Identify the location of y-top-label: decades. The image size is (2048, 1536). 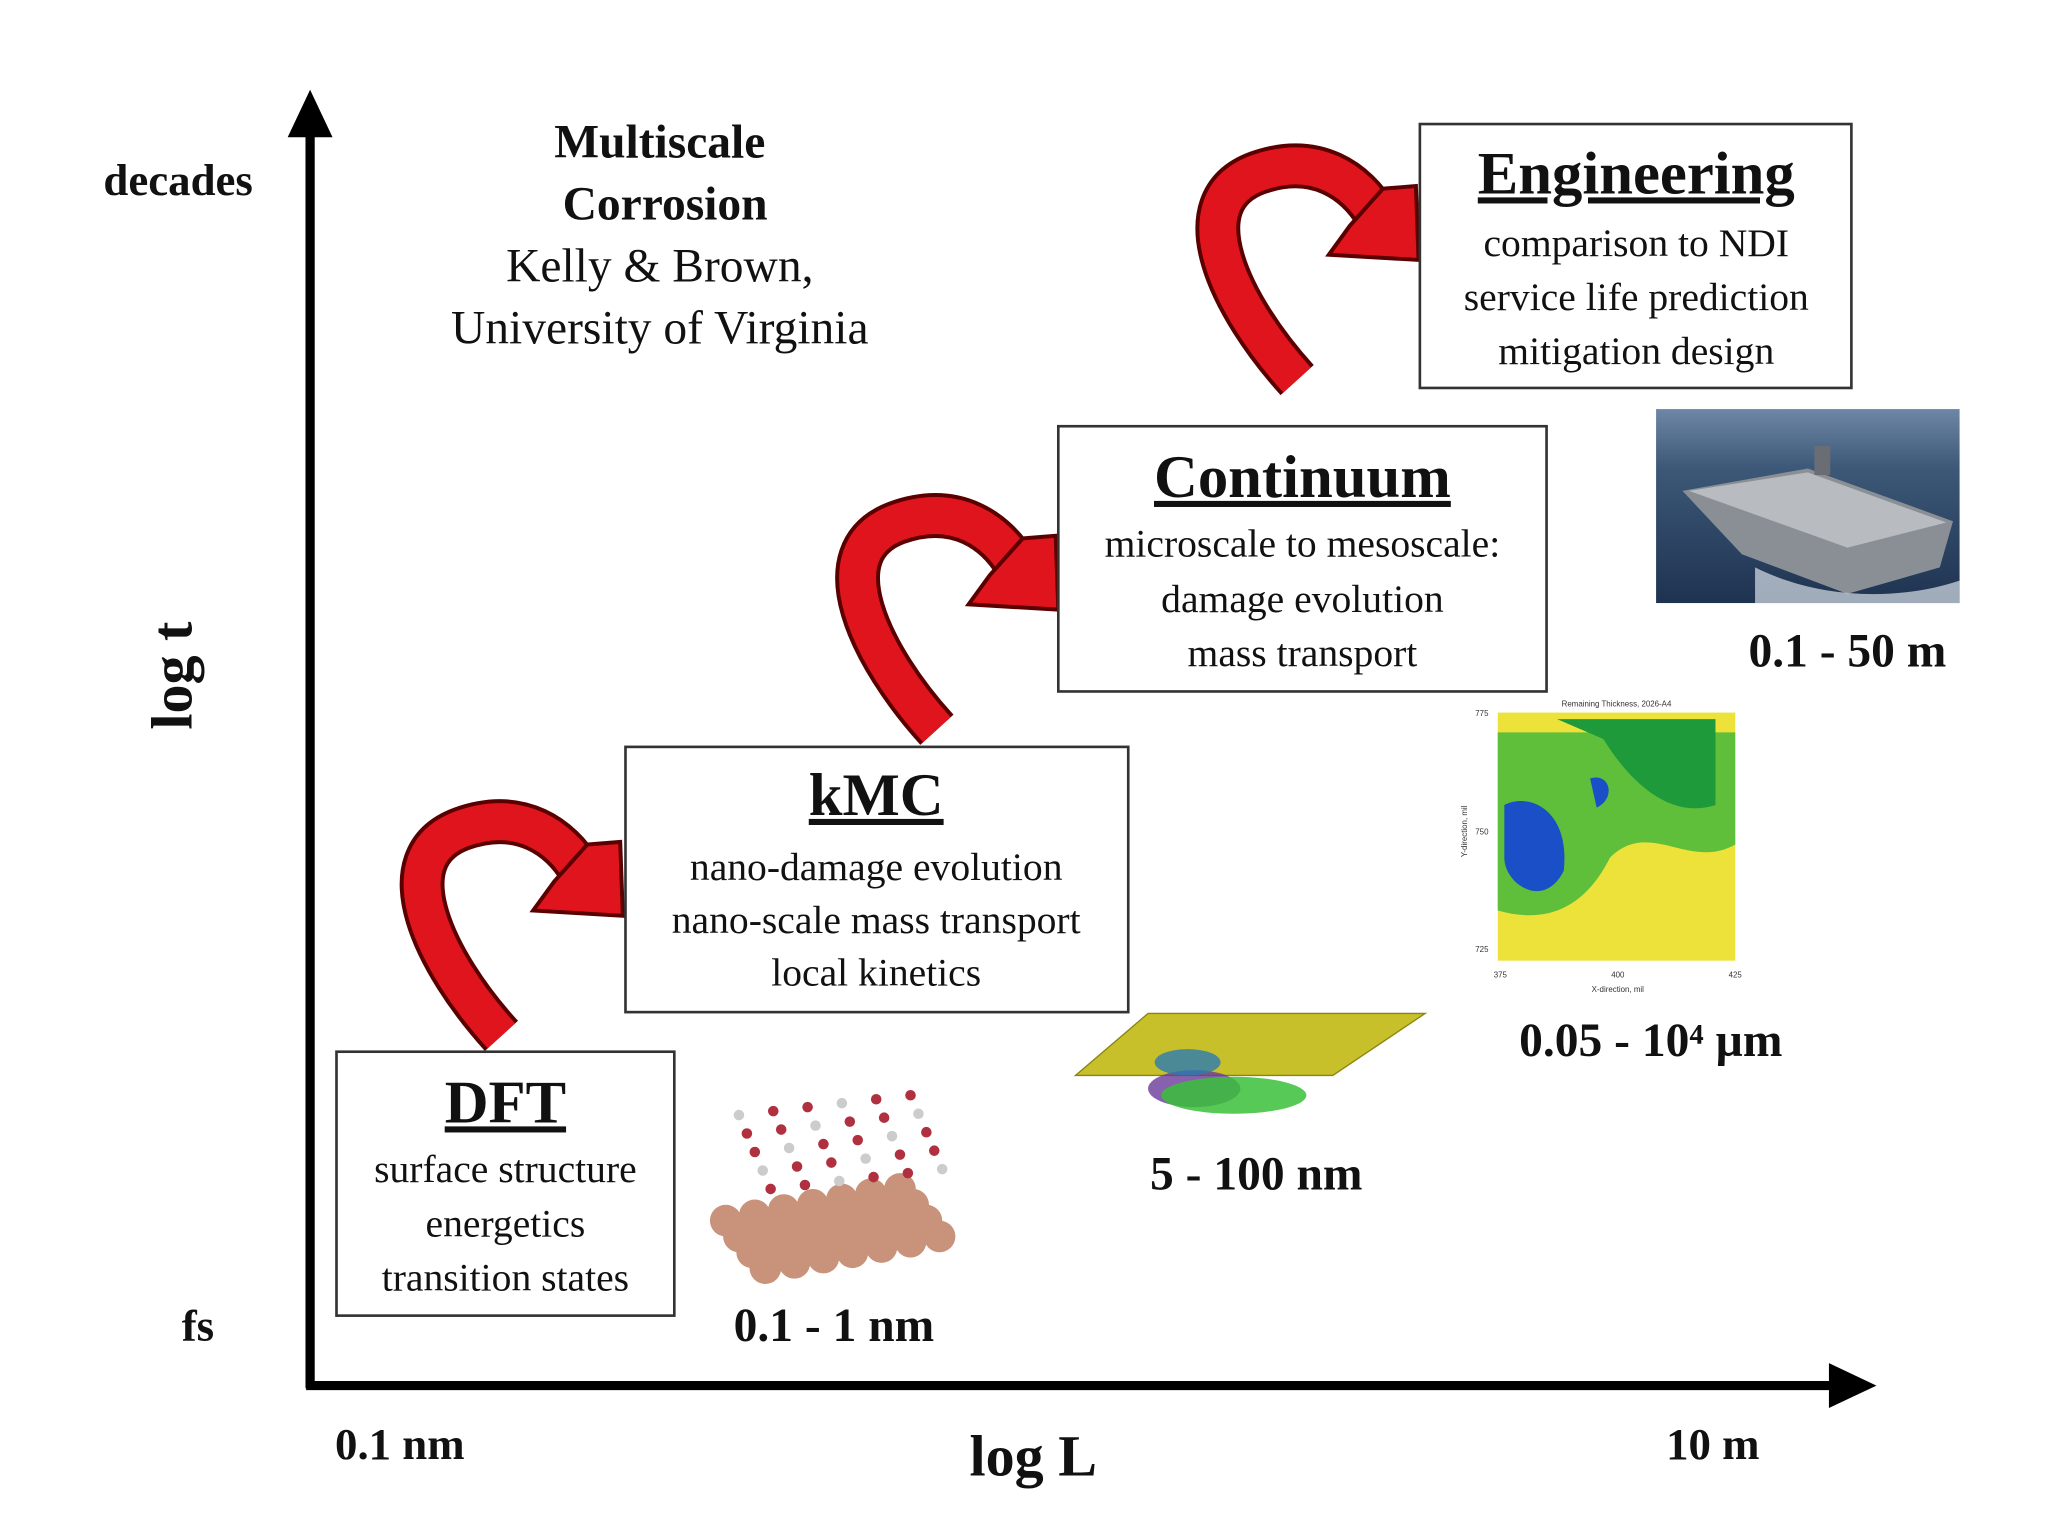
(178, 180).